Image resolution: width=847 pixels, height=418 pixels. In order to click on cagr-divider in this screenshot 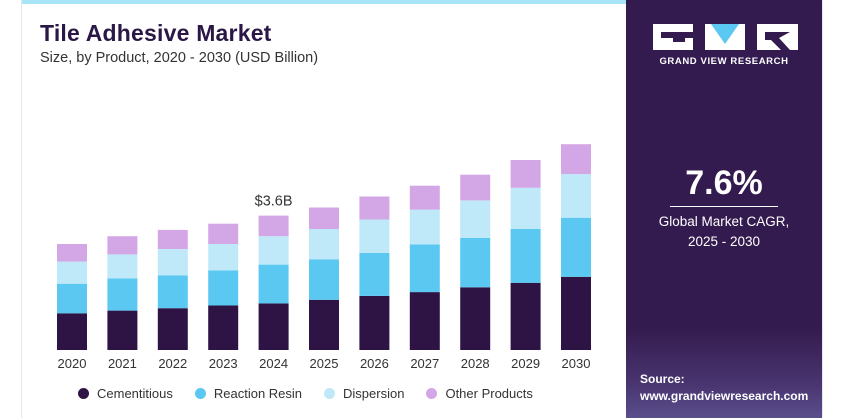, I will do `click(724, 206)`.